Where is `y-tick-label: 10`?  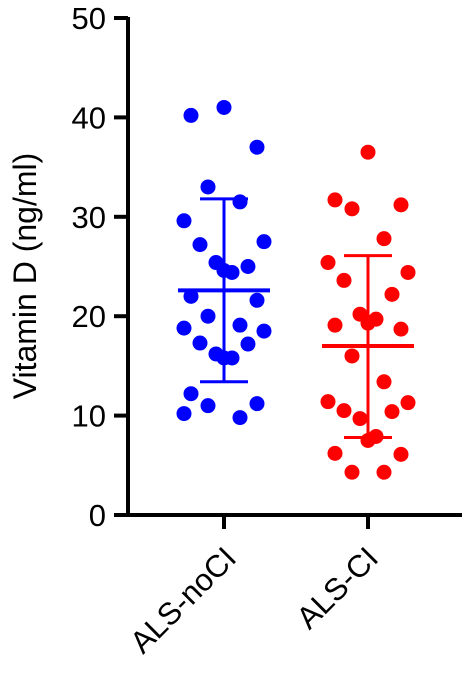 y-tick-label: 10 is located at coordinates (89, 416).